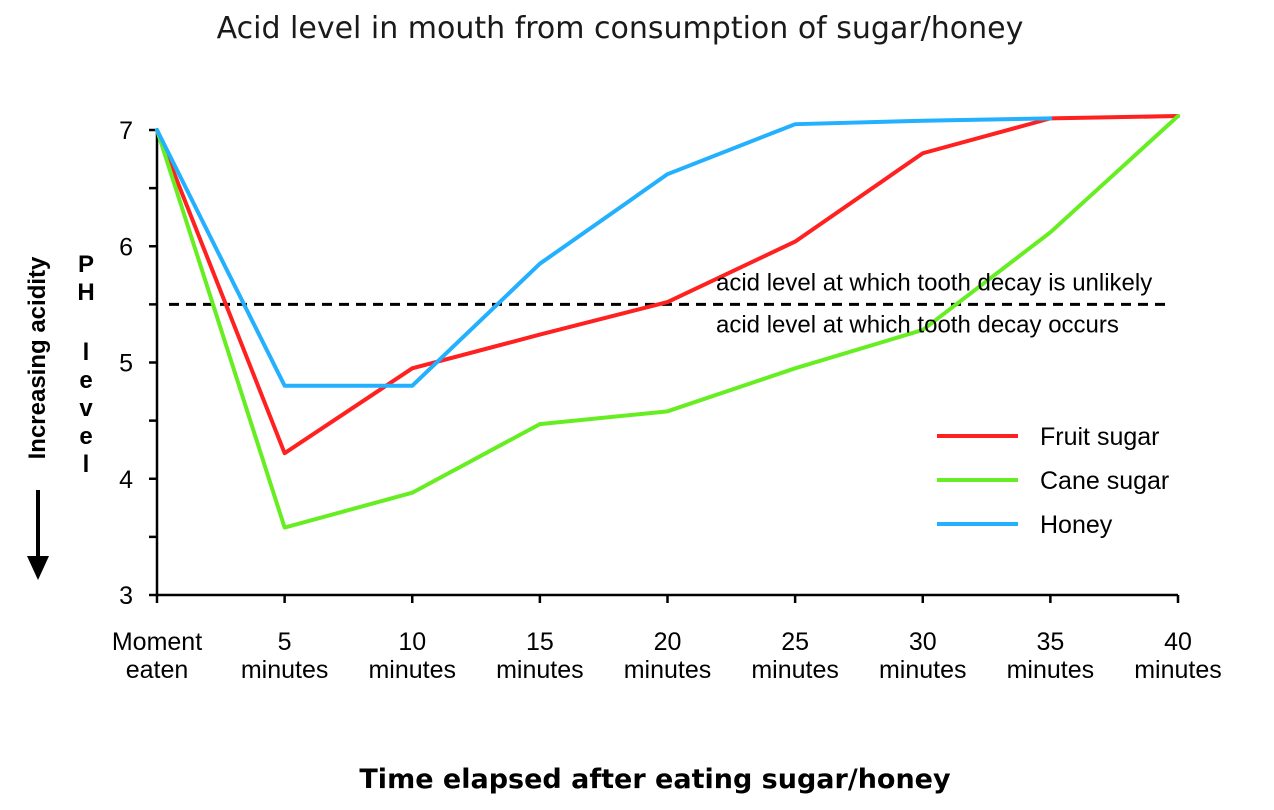 The height and width of the screenshot is (810, 1274). I want to click on y-ticks: 3 4 5 6 7, so click(138, 363).